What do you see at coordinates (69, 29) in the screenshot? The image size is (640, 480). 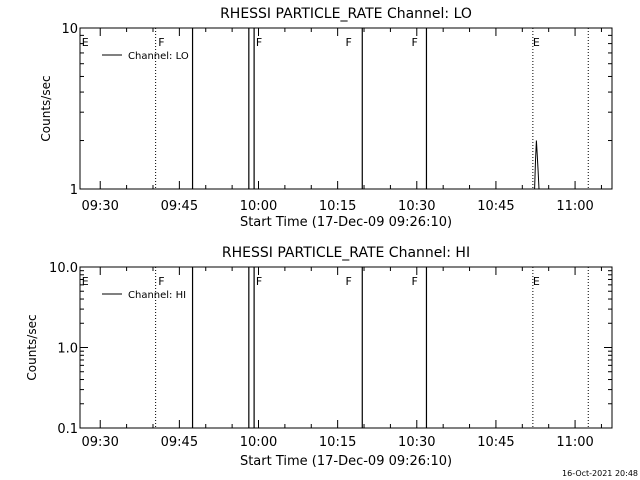 I see `y-tick-label: 10` at bounding box center [69, 29].